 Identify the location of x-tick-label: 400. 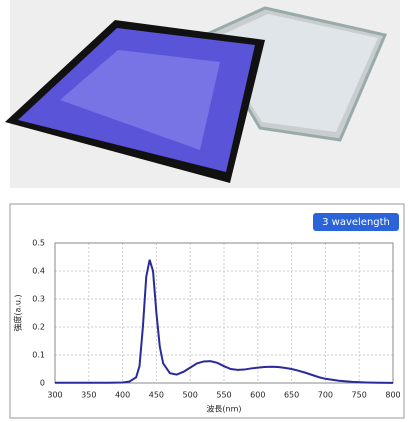
(122, 395).